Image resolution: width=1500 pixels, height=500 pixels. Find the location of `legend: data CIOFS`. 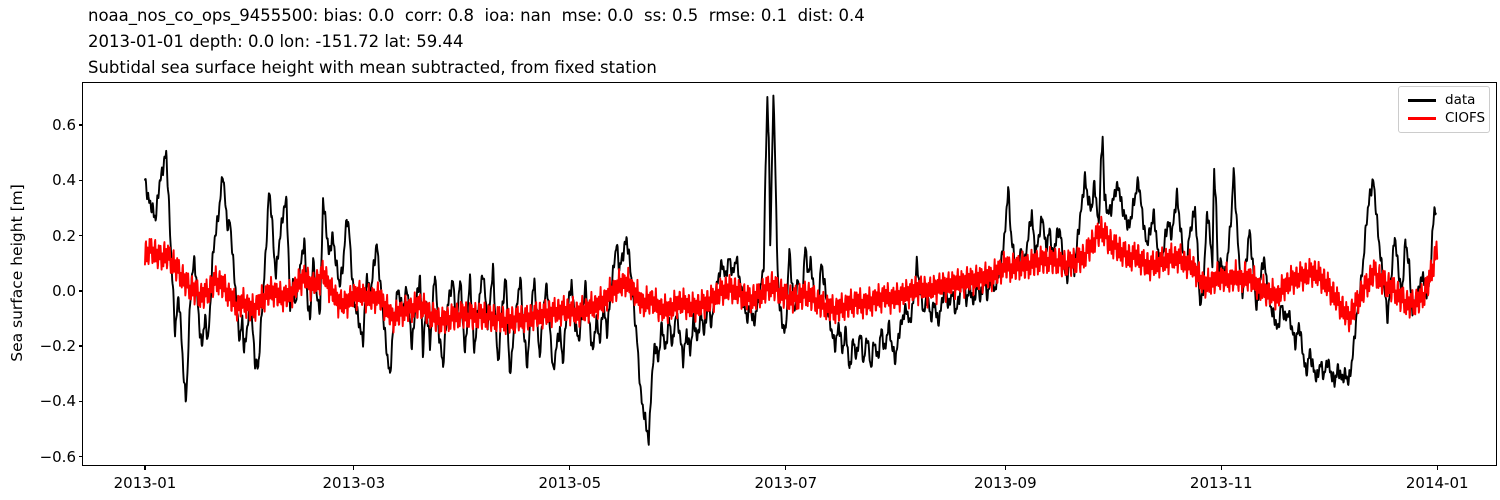

legend: data CIOFS is located at coordinates (1444, 109).